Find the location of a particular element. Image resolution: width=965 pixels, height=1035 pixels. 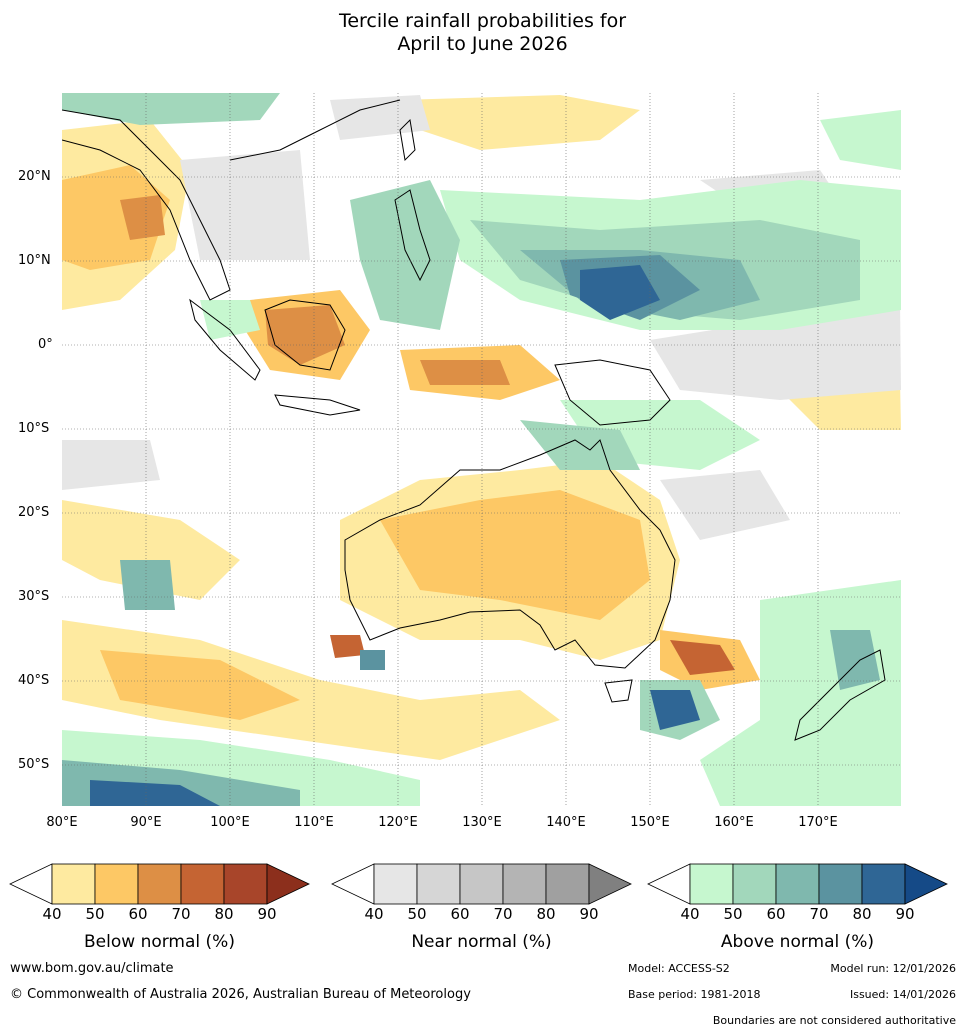

philippines-coastline is located at coordinates (412, 235).